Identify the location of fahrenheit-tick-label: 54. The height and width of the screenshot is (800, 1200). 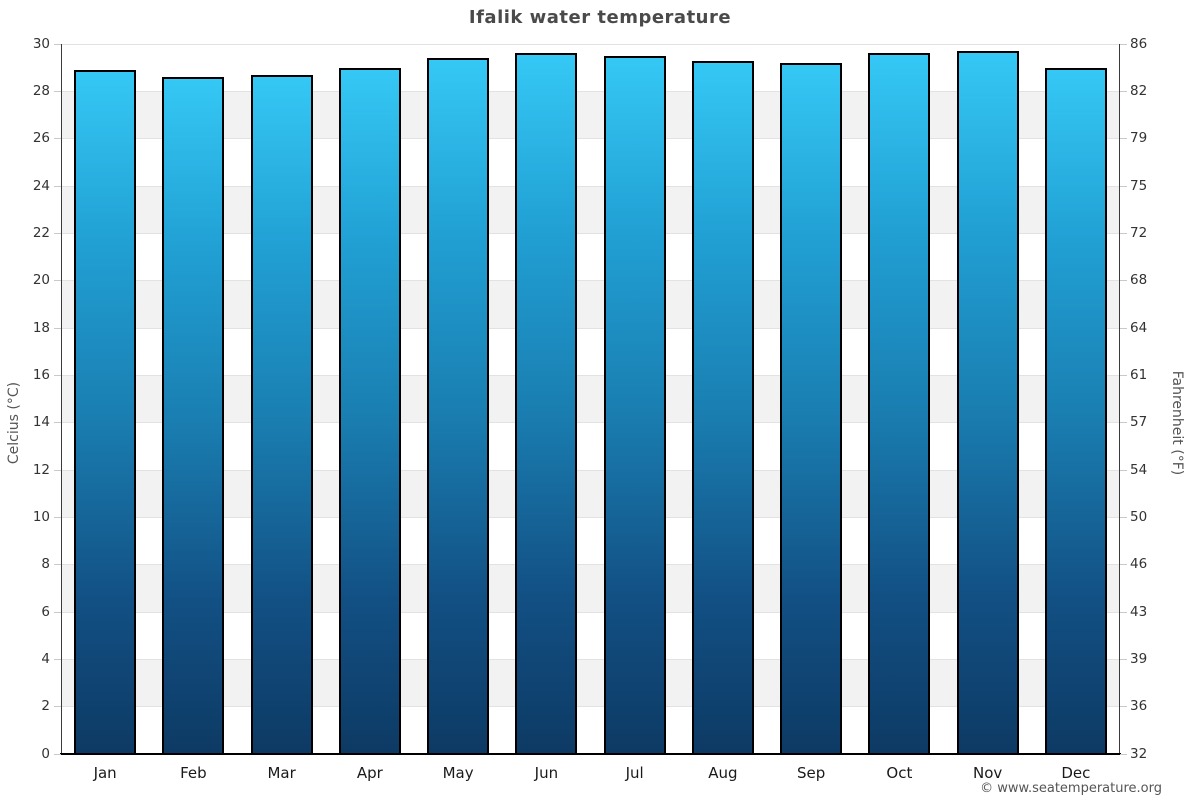
(1139, 469).